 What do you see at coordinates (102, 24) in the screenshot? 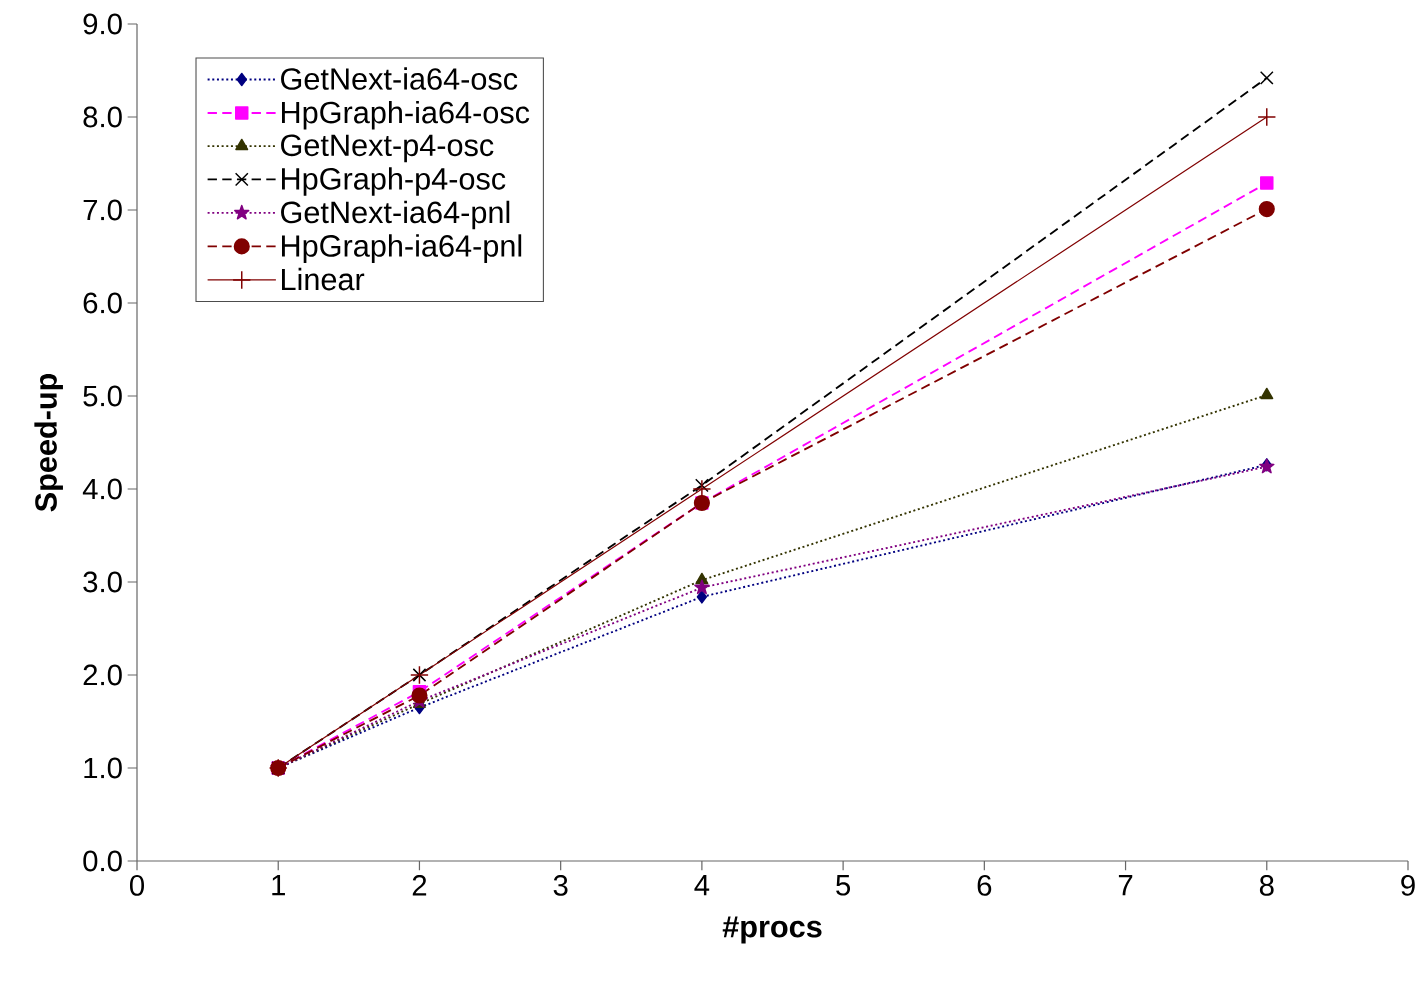
I see `y-tick-label: 9.0` at bounding box center [102, 24].